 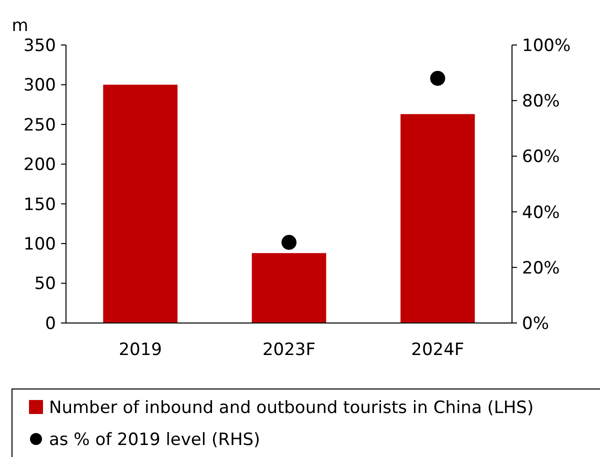 I want to click on y2-tick-label: 20%, so click(x=541, y=268).